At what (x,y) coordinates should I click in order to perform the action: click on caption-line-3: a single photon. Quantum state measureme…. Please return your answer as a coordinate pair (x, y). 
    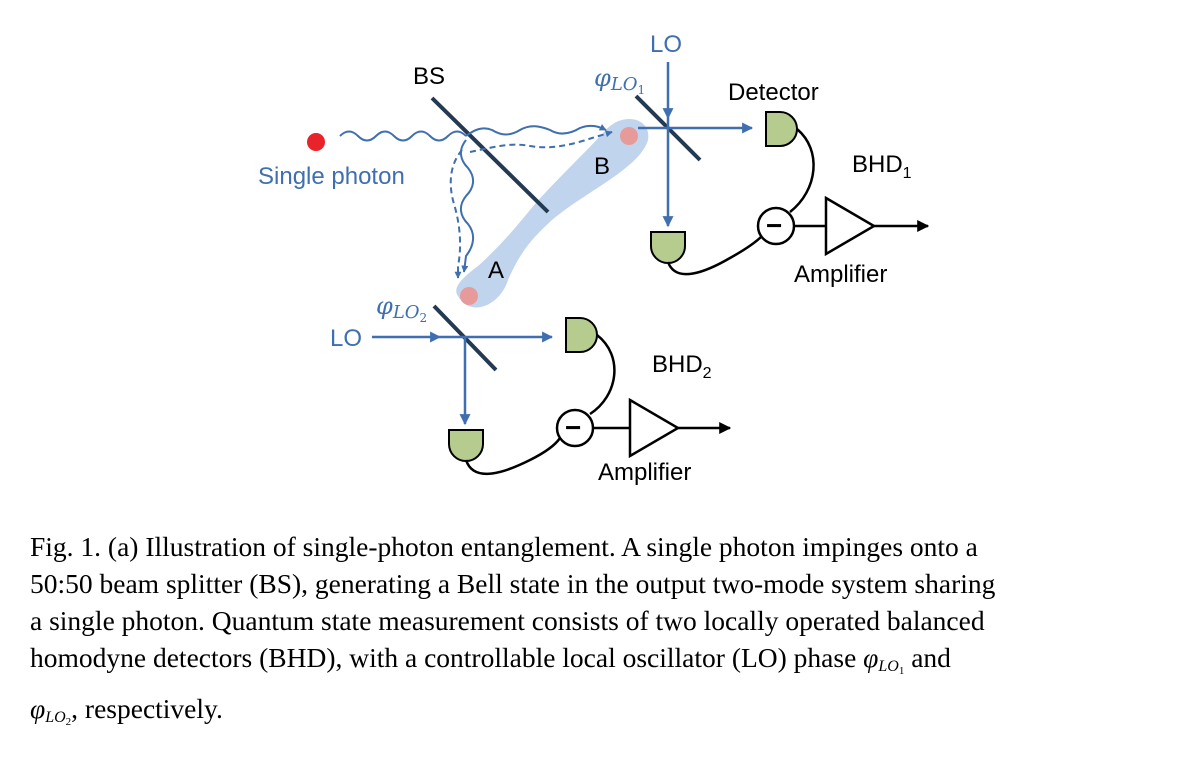
    Looking at the image, I should click on (507, 620).